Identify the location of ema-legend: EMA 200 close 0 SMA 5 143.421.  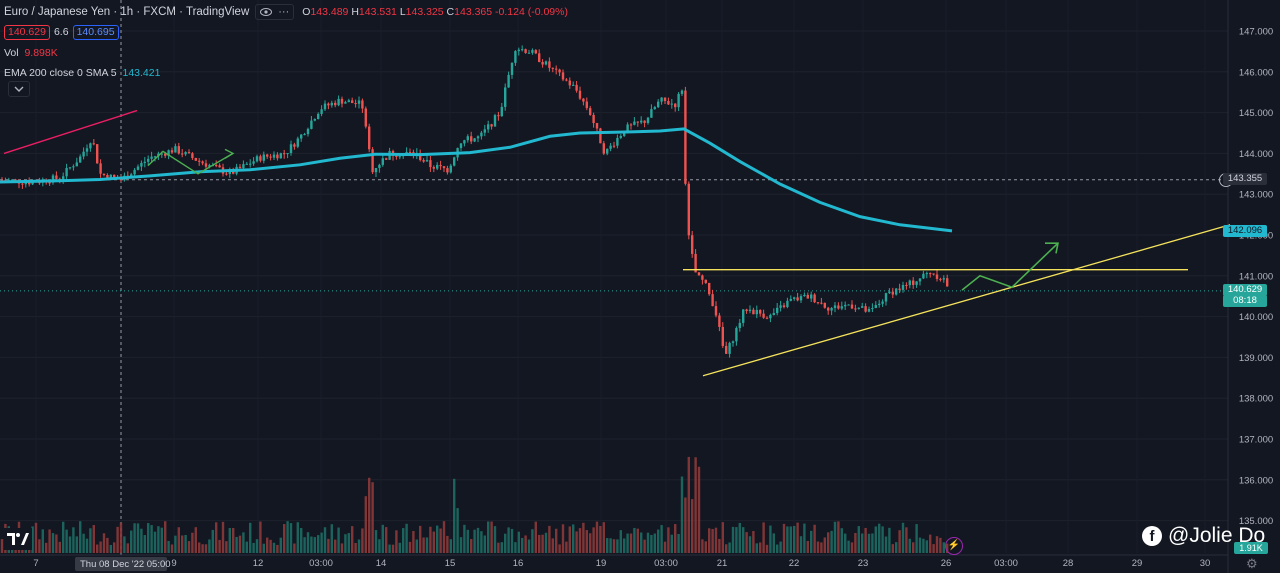
(82, 73).